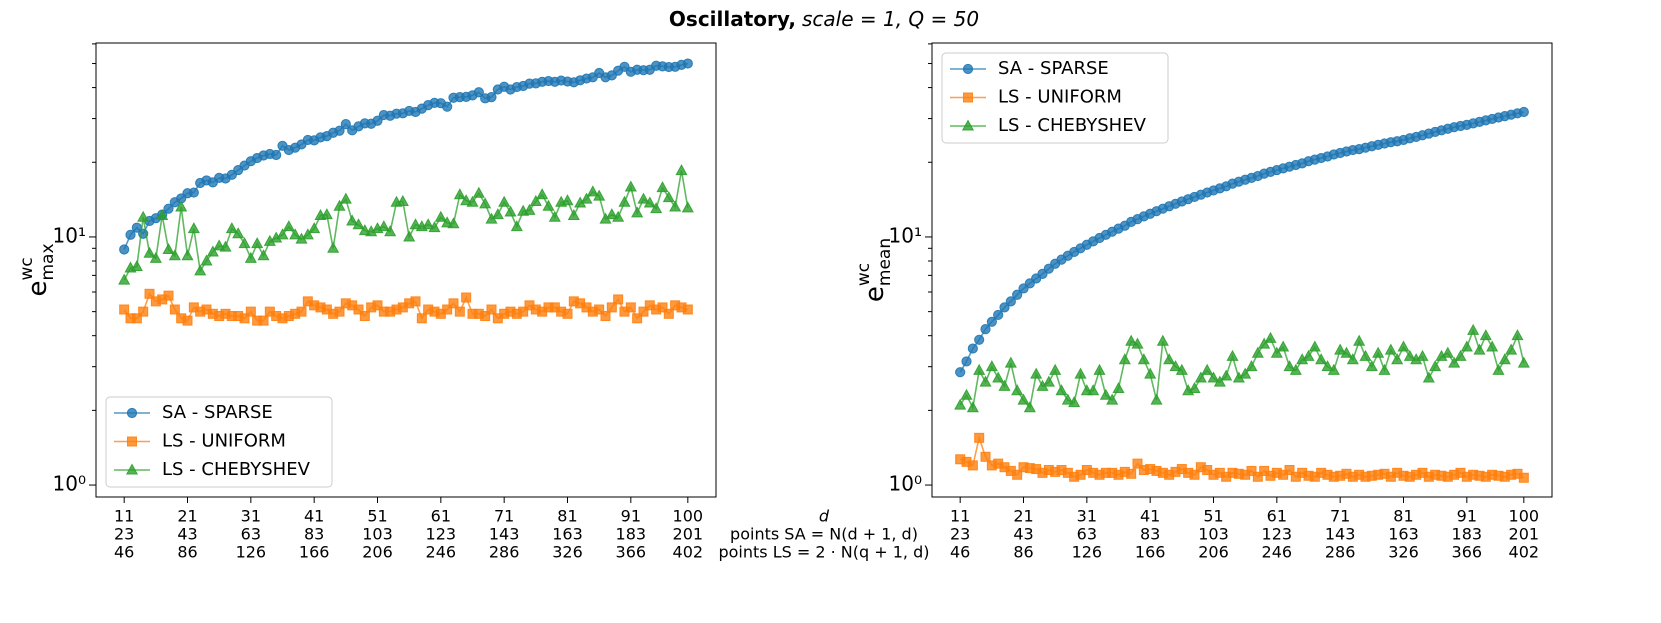  What do you see at coordinates (217, 412) in the screenshot?
I see `legend-label: SA - SPARSE` at bounding box center [217, 412].